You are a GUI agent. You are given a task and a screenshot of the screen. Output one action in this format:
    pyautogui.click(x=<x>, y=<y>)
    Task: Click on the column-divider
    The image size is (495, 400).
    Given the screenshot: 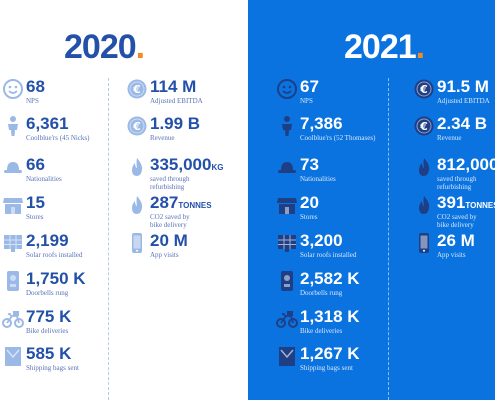 What is the action you would take?
    pyautogui.click(x=108, y=239)
    